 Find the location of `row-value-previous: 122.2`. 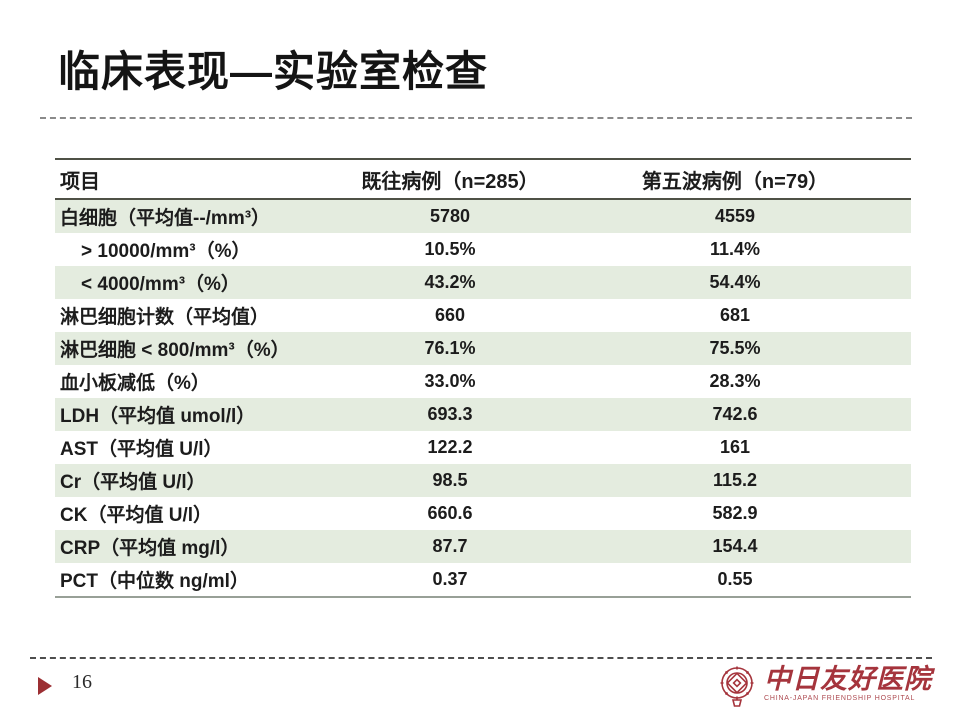

row-value-previous: 122.2 is located at coordinates (450, 447).